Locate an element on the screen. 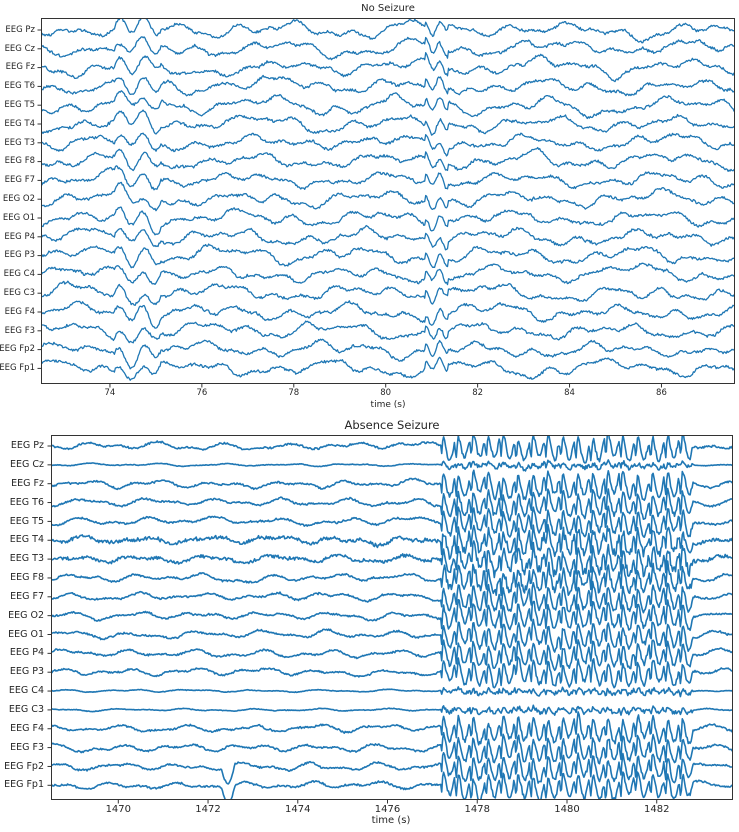 The width and height of the screenshot is (739, 832). chart-title: No Seizure is located at coordinates (388, 8).